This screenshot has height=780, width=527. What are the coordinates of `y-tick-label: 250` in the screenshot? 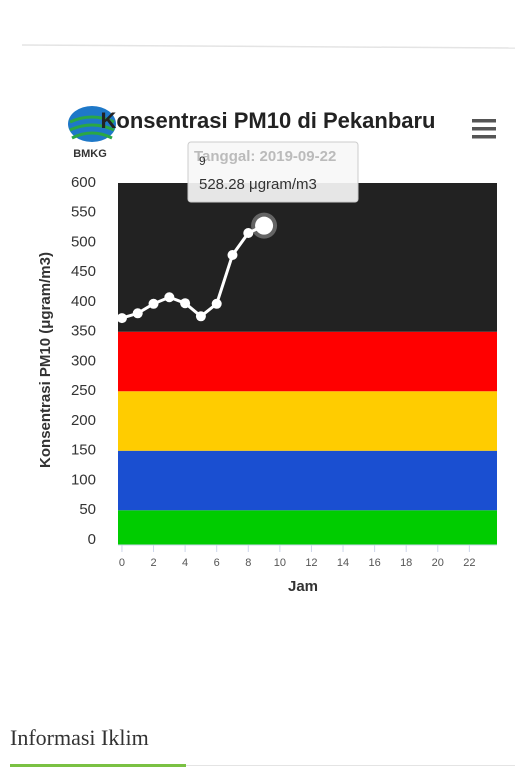 It's located at (83, 390).